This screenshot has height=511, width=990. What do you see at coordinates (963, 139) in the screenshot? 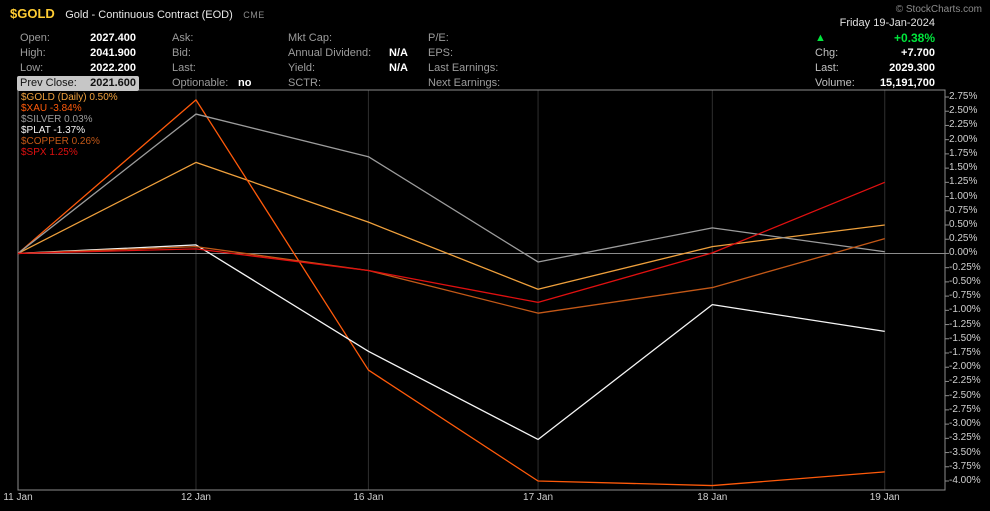
I see `y-axis-tick-label: 2.00%` at bounding box center [963, 139].